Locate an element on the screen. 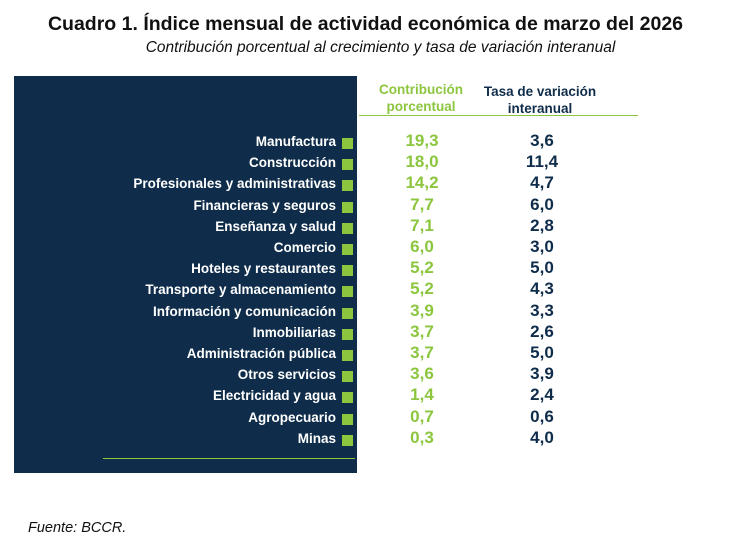  contribucion-value: 3,9 is located at coordinates (422, 310).